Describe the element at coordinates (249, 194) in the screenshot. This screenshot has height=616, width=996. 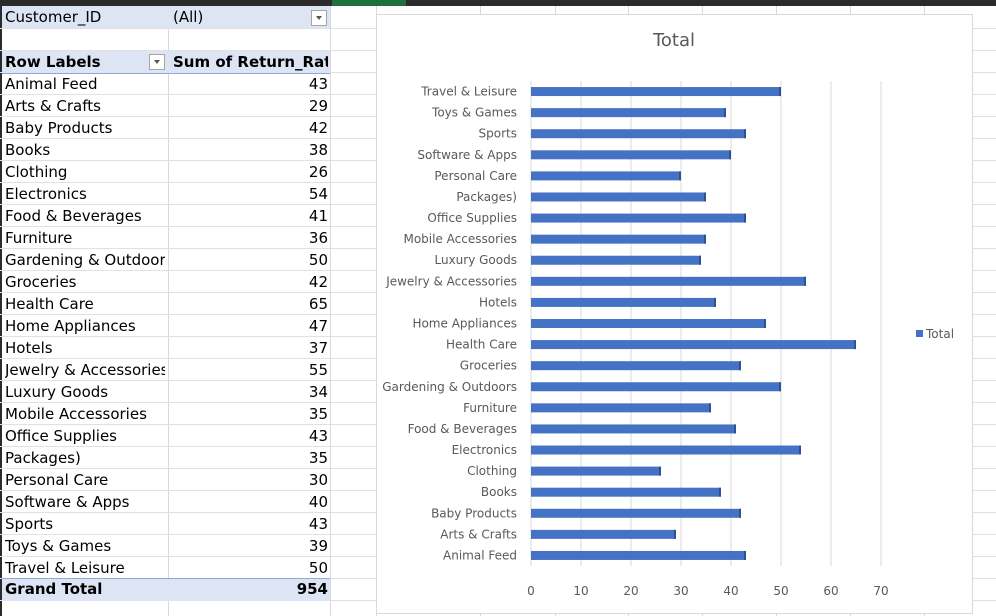
I see `pivot-row-value: 54` at that location.